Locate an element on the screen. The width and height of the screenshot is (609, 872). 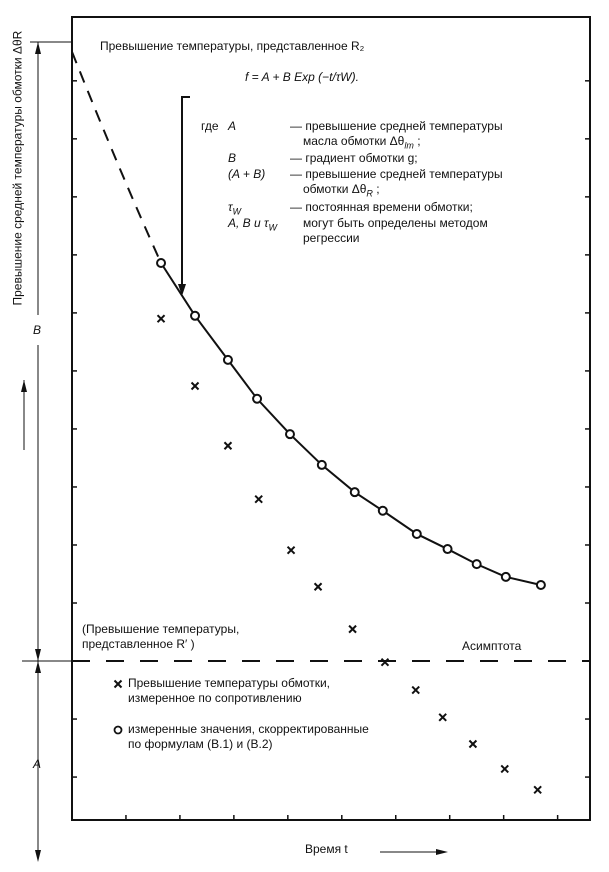
definition-symbol: A, B и τW is located at coordinates (253, 224).